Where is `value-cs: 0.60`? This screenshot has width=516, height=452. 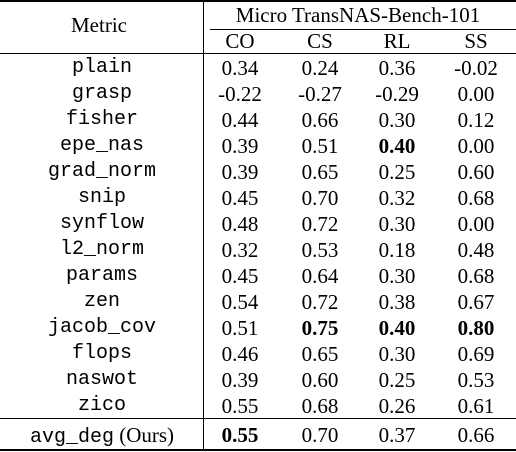 value-cs: 0.60 is located at coordinates (320, 380).